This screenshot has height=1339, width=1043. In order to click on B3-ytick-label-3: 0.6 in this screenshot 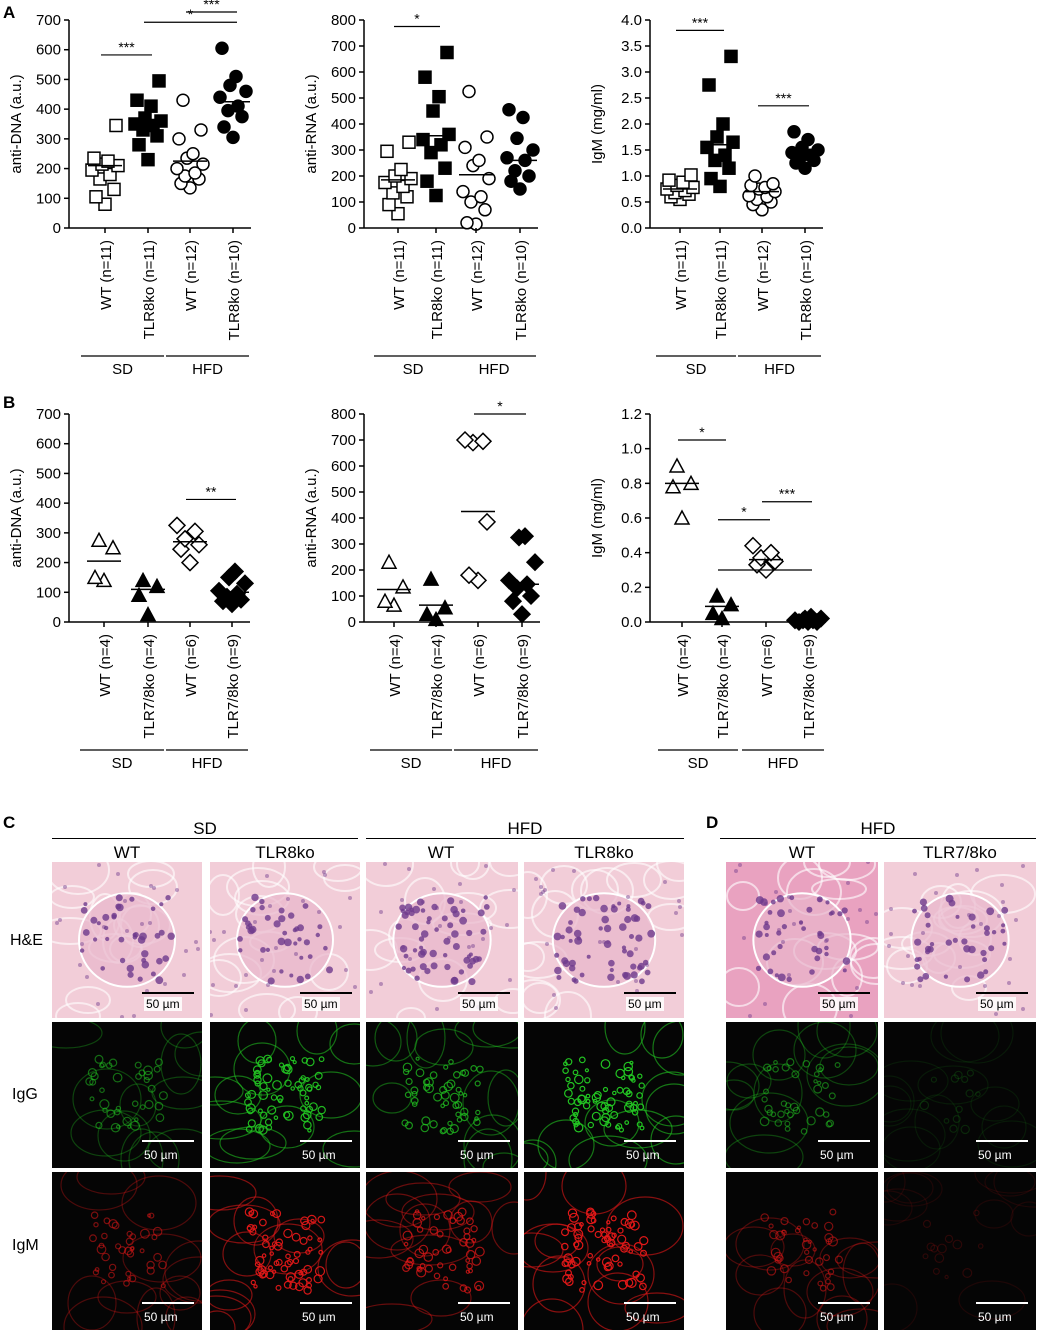, I will do `click(631, 518)`.